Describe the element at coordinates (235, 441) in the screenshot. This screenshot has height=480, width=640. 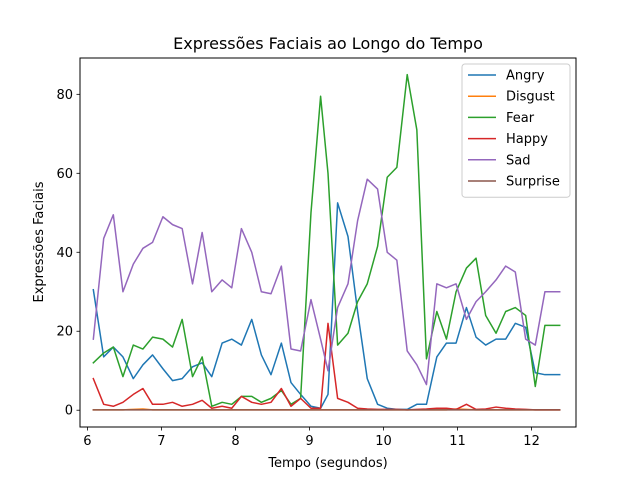
I see `x-tick-label: 8` at that location.